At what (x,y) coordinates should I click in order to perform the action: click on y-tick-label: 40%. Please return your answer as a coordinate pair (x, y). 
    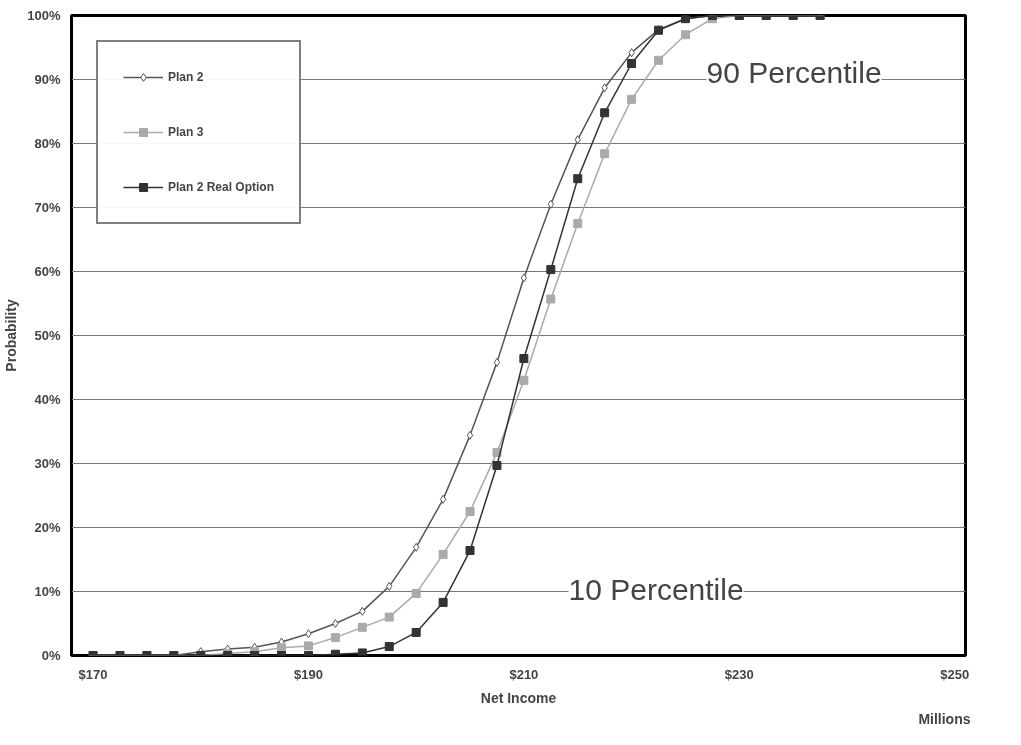
    Looking at the image, I should click on (47, 399).